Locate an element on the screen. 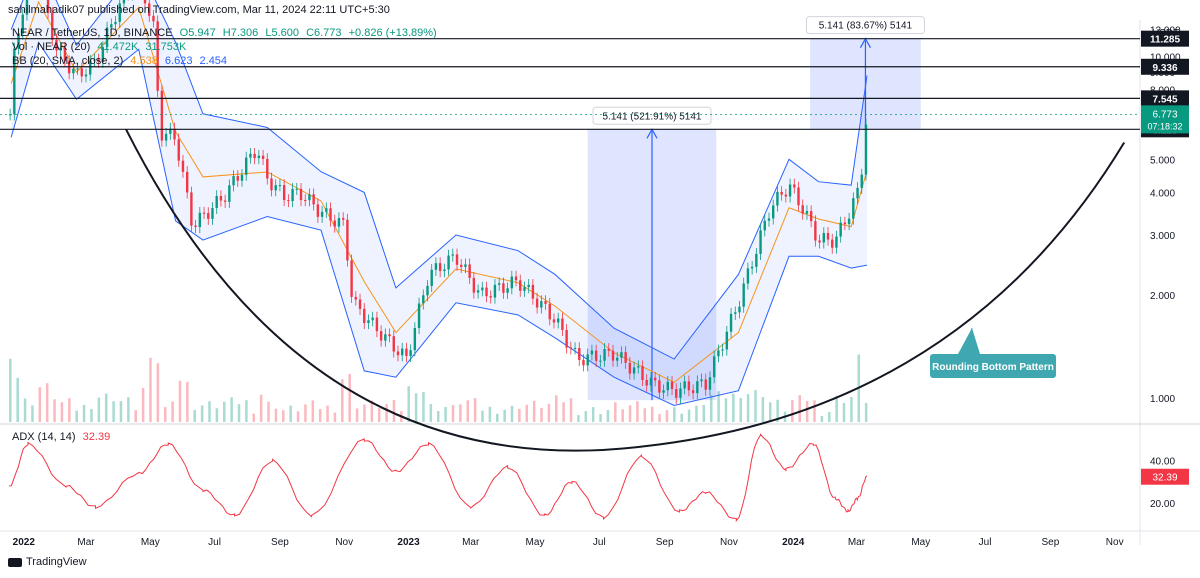 This screenshot has width=1200, height=578. adx-tick-label: 40.00 is located at coordinates (1162, 462).